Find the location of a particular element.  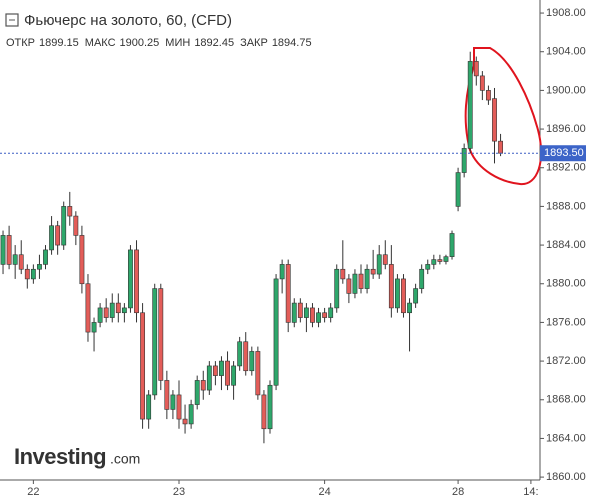

y-tick-label: 1876.00 is located at coordinates (566, 322).